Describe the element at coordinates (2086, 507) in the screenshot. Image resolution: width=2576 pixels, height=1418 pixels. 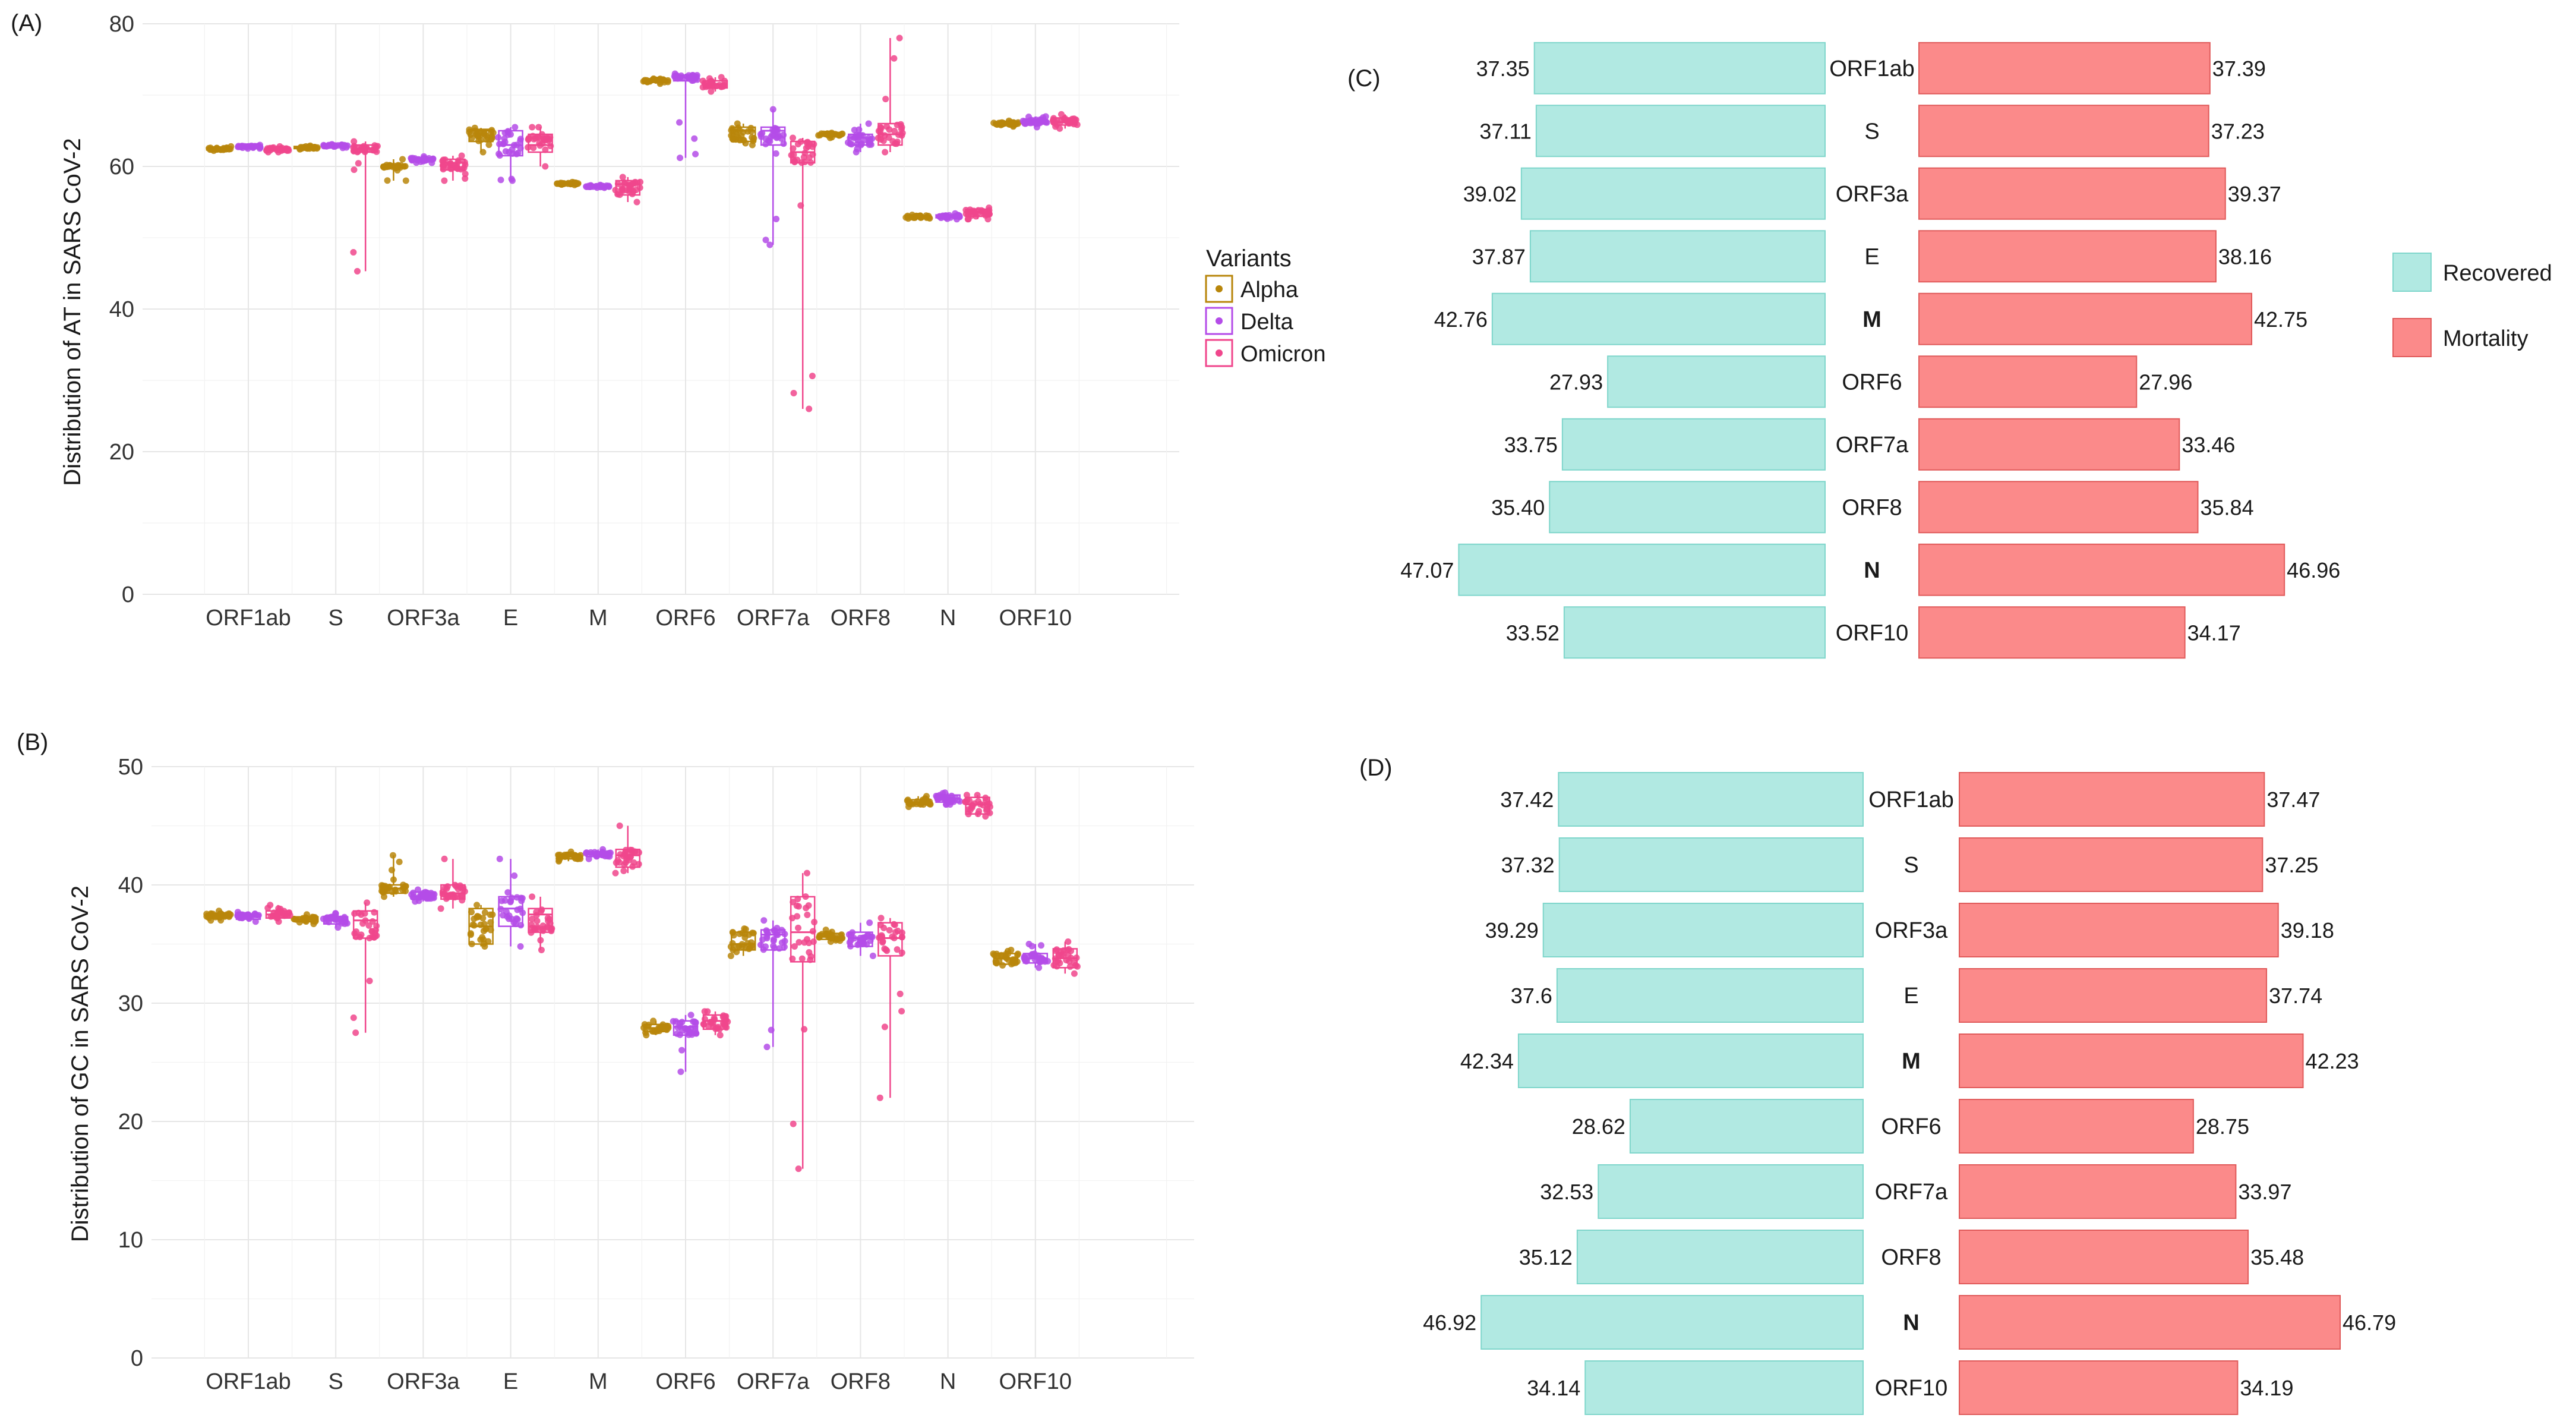
I see `bar-mortality-orf8: 35.84` at that location.